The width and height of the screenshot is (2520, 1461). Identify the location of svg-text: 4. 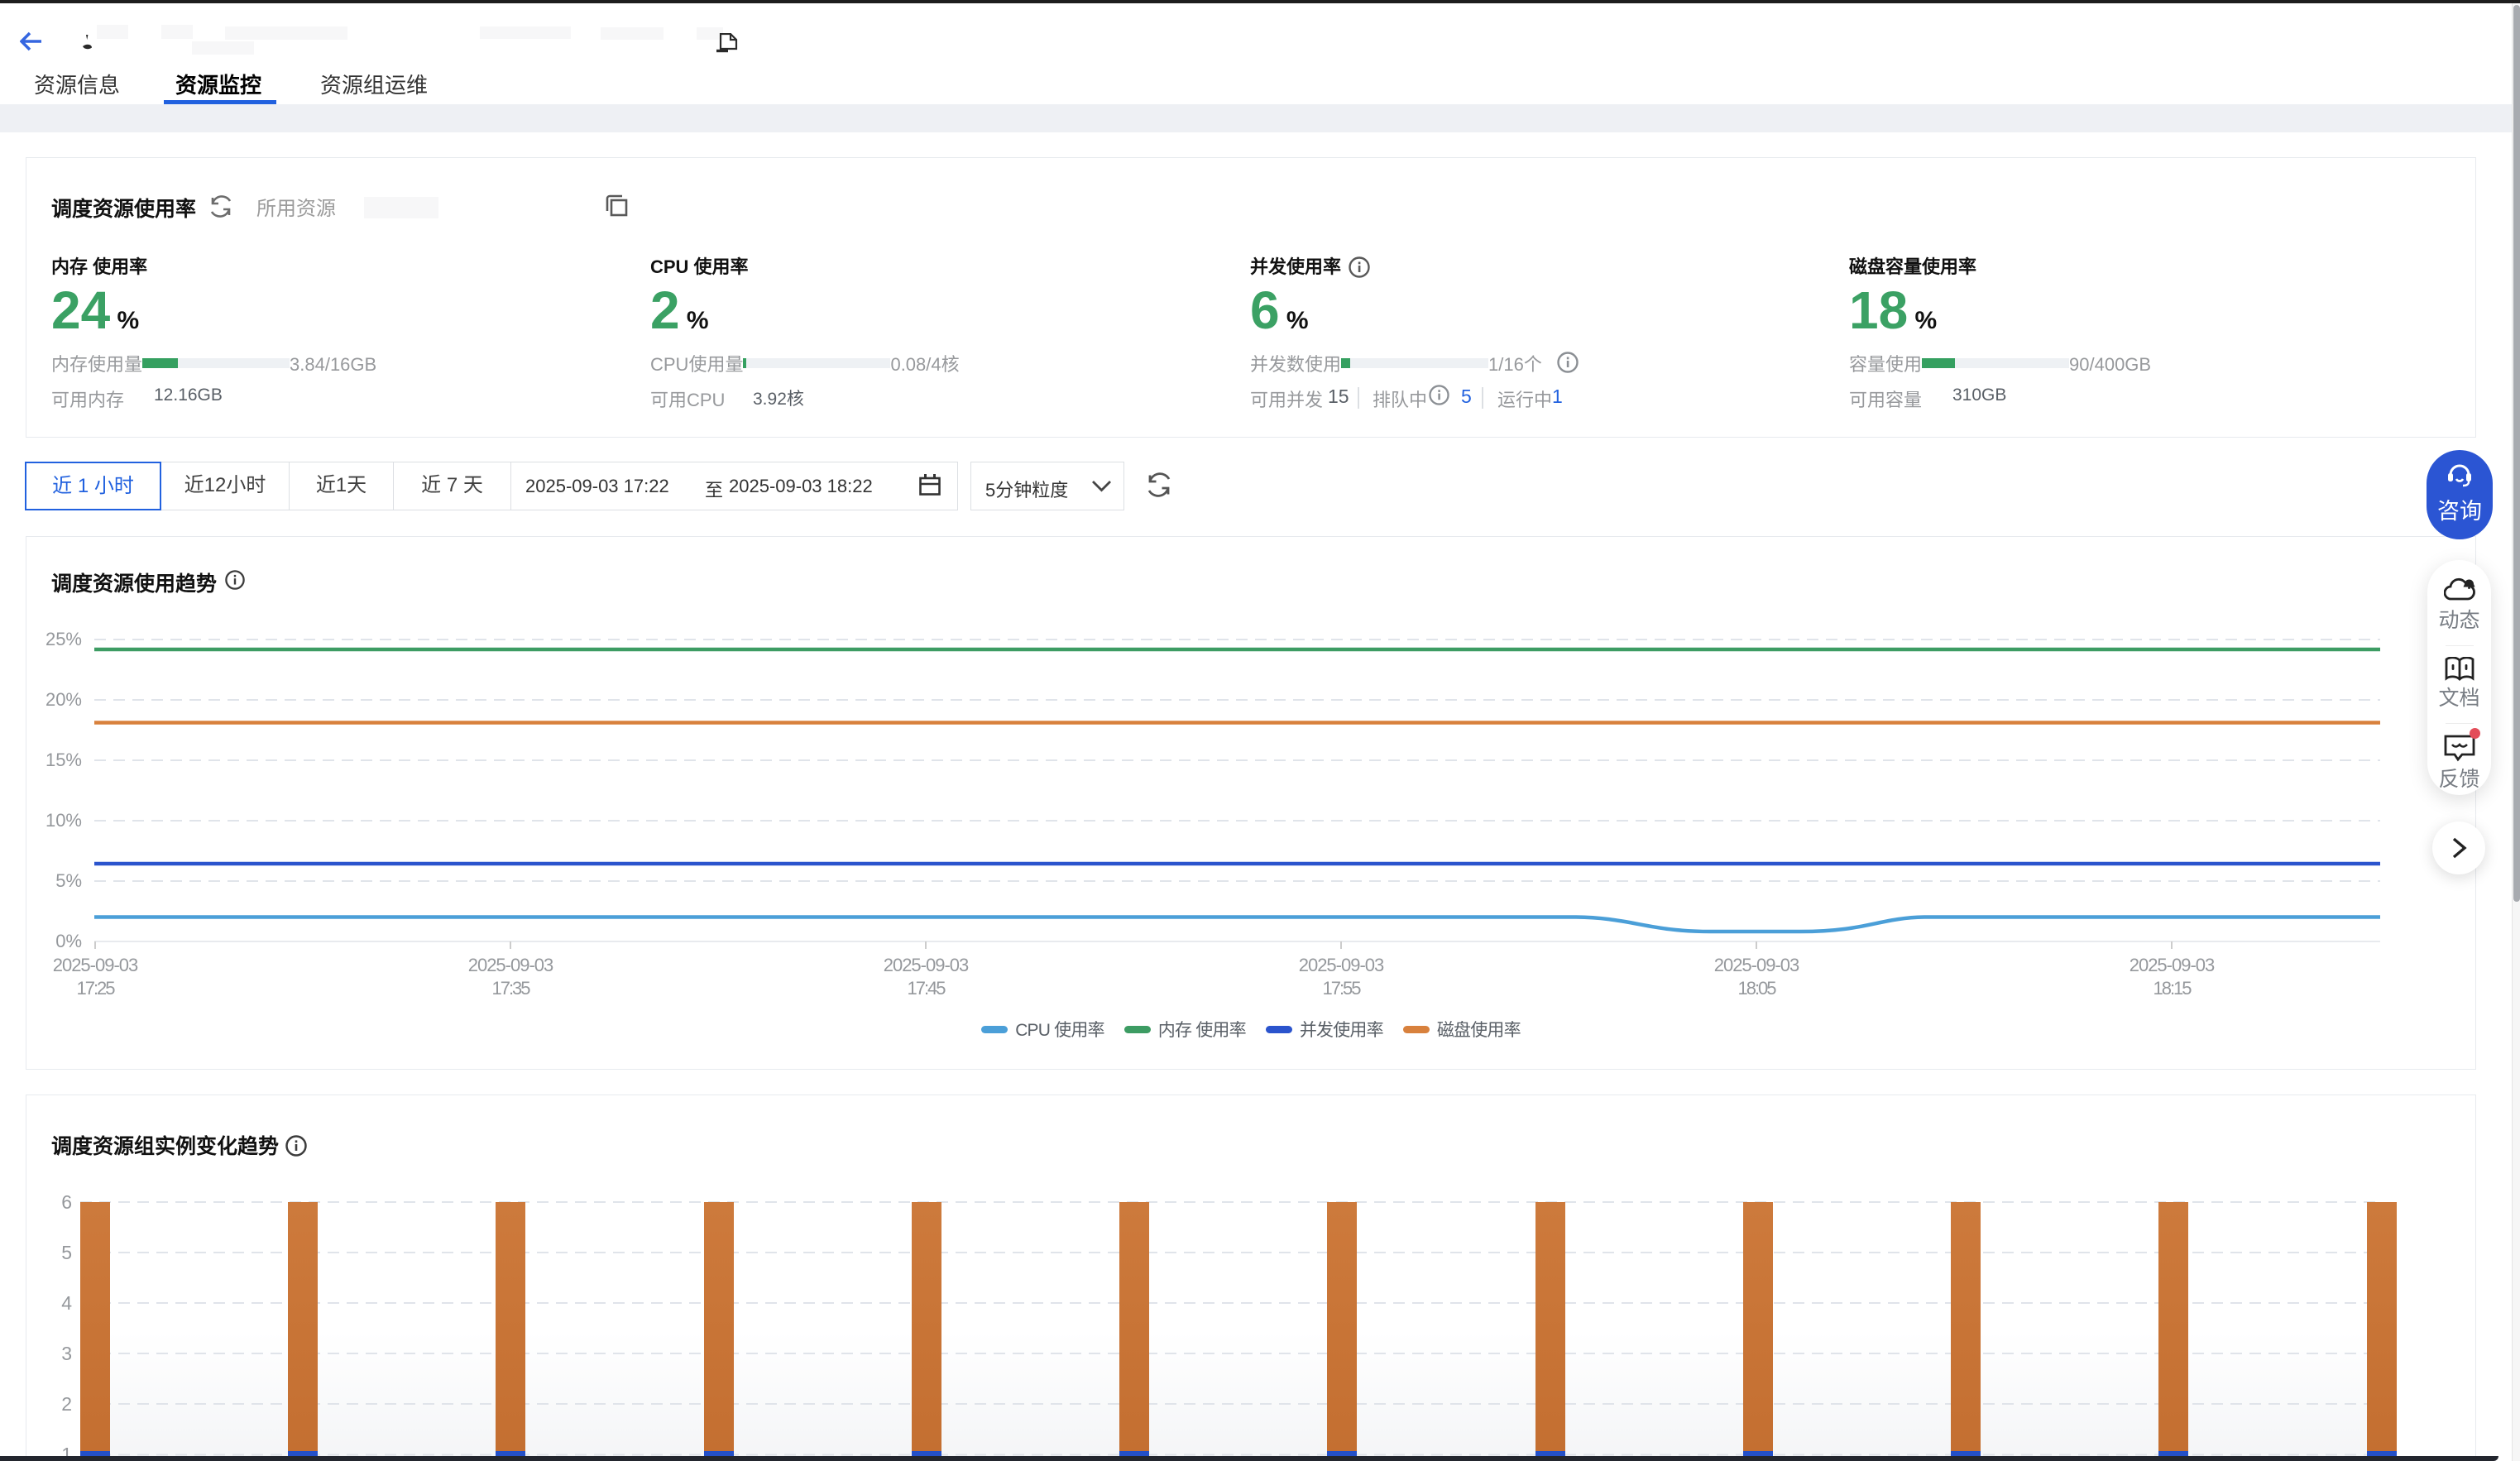
(66, 1303).